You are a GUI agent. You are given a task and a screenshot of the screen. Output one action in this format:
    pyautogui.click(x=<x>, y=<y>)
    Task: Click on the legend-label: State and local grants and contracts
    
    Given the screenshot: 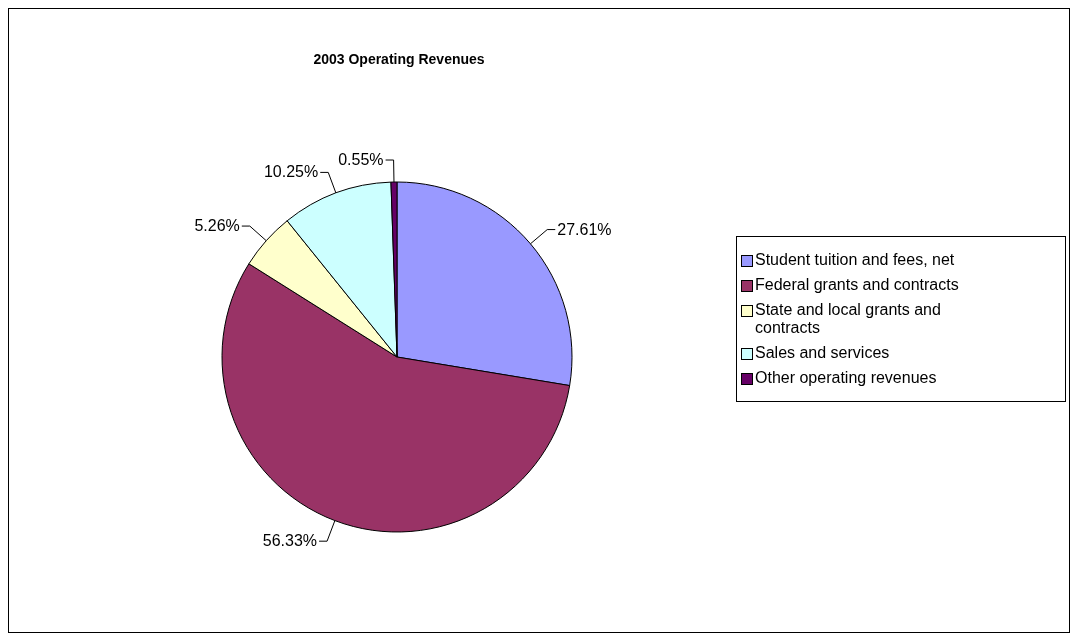 What is the action you would take?
    pyautogui.click(x=848, y=319)
    